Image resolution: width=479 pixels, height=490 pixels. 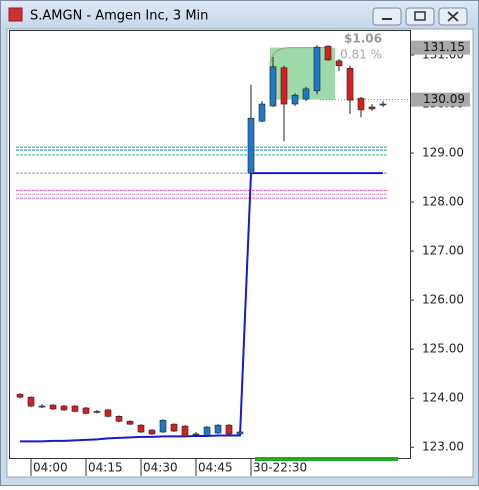 What do you see at coordinates (363, 39) in the screenshot?
I see `measure-change: $1.06` at bounding box center [363, 39].